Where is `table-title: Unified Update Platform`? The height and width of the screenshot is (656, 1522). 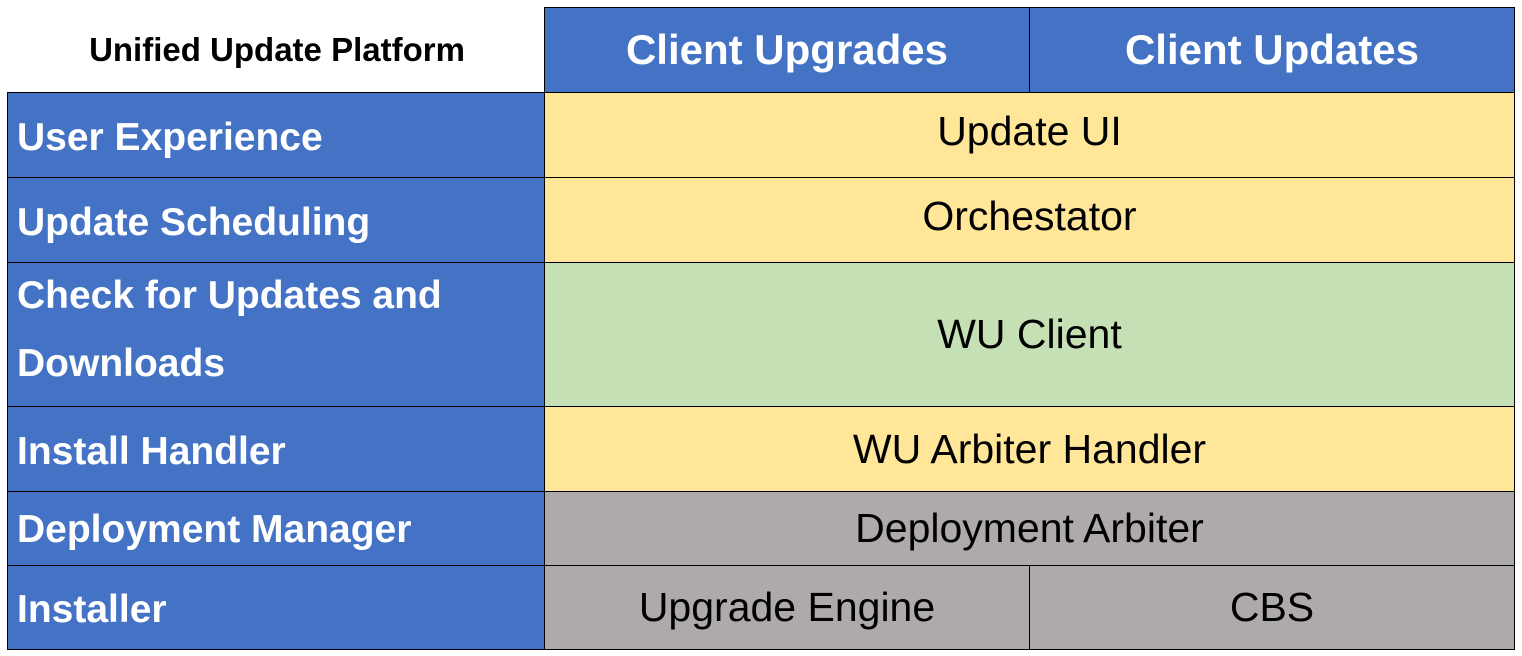 table-title: Unified Update Platform is located at coordinates (277, 49).